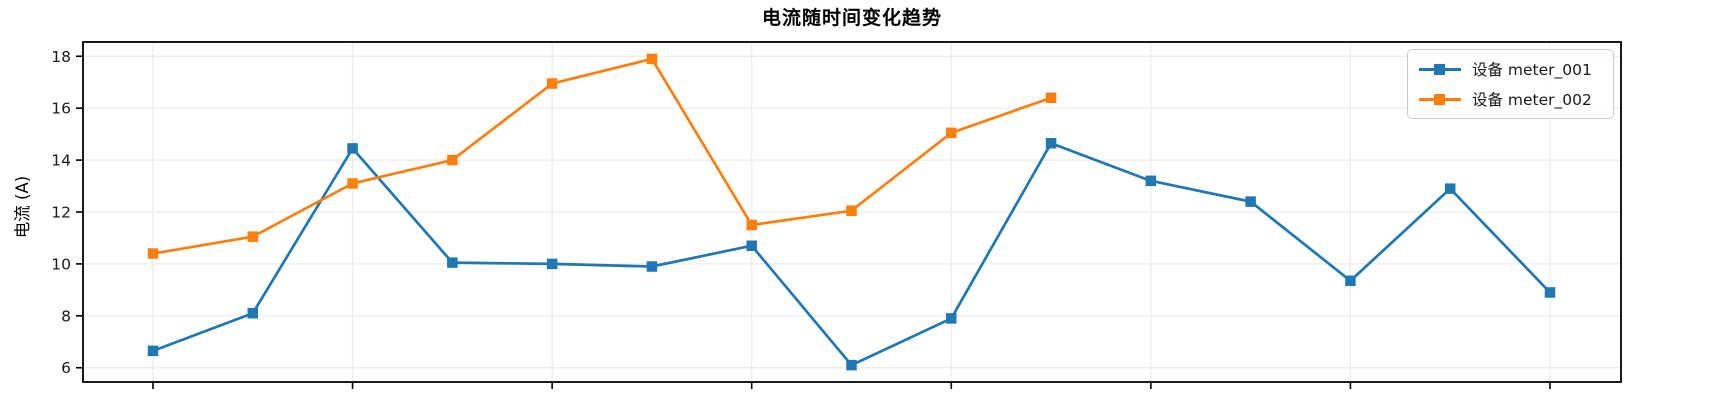  I want to click on legend-label-meter-002: 设备 meter_002, so click(1532, 100).